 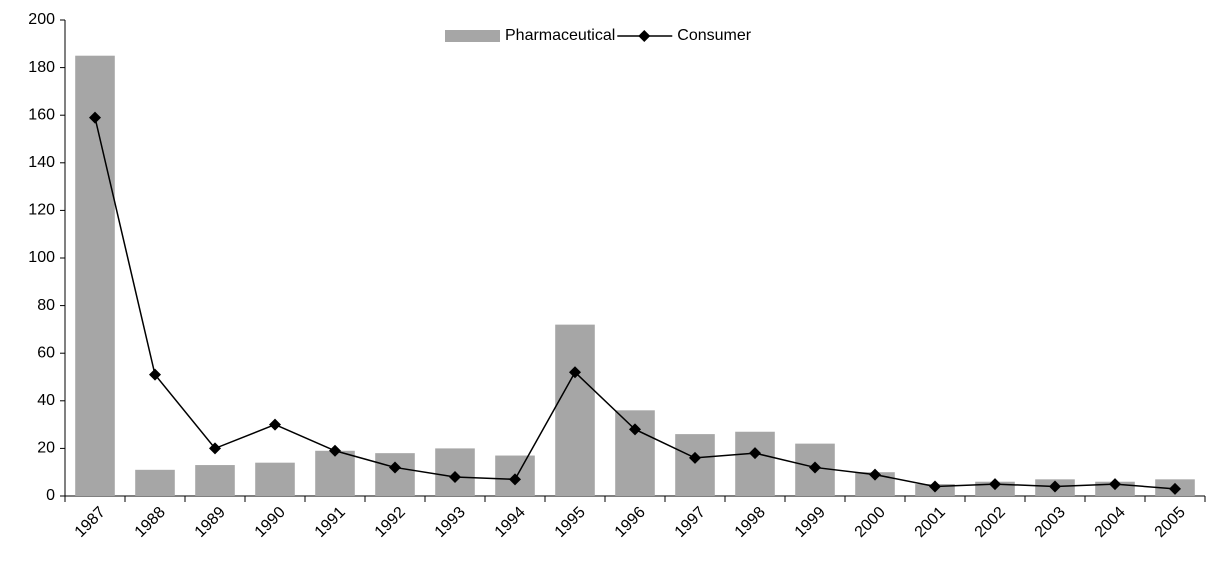 What do you see at coordinates (714, 35) in the screenshot?
I see `legend-label: Consumer` at bounding box center [714, 35].